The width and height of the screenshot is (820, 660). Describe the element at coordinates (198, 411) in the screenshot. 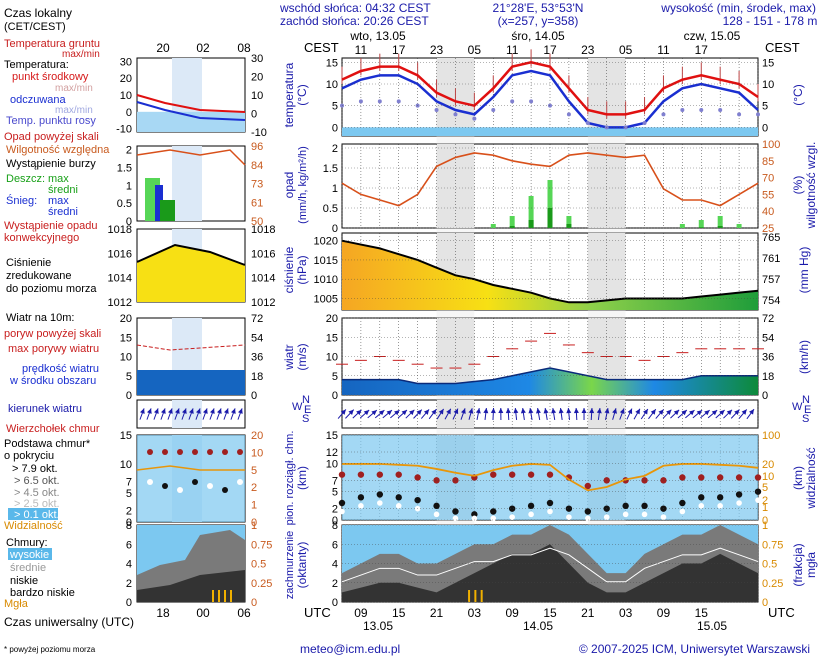

I see `legend-wind-arrow-head` at that location.